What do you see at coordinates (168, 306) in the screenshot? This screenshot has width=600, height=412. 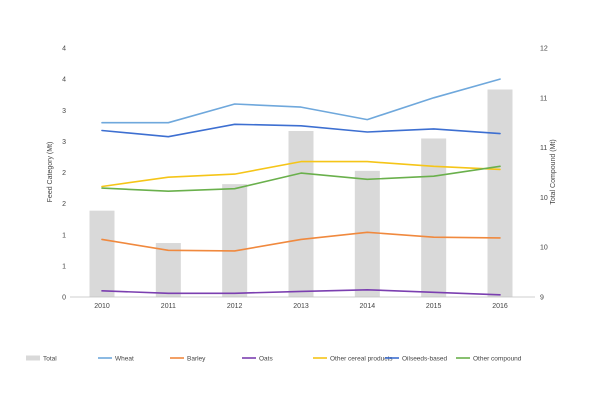 I see `x-tick-label: 2011` at bounding box center [168, 306].